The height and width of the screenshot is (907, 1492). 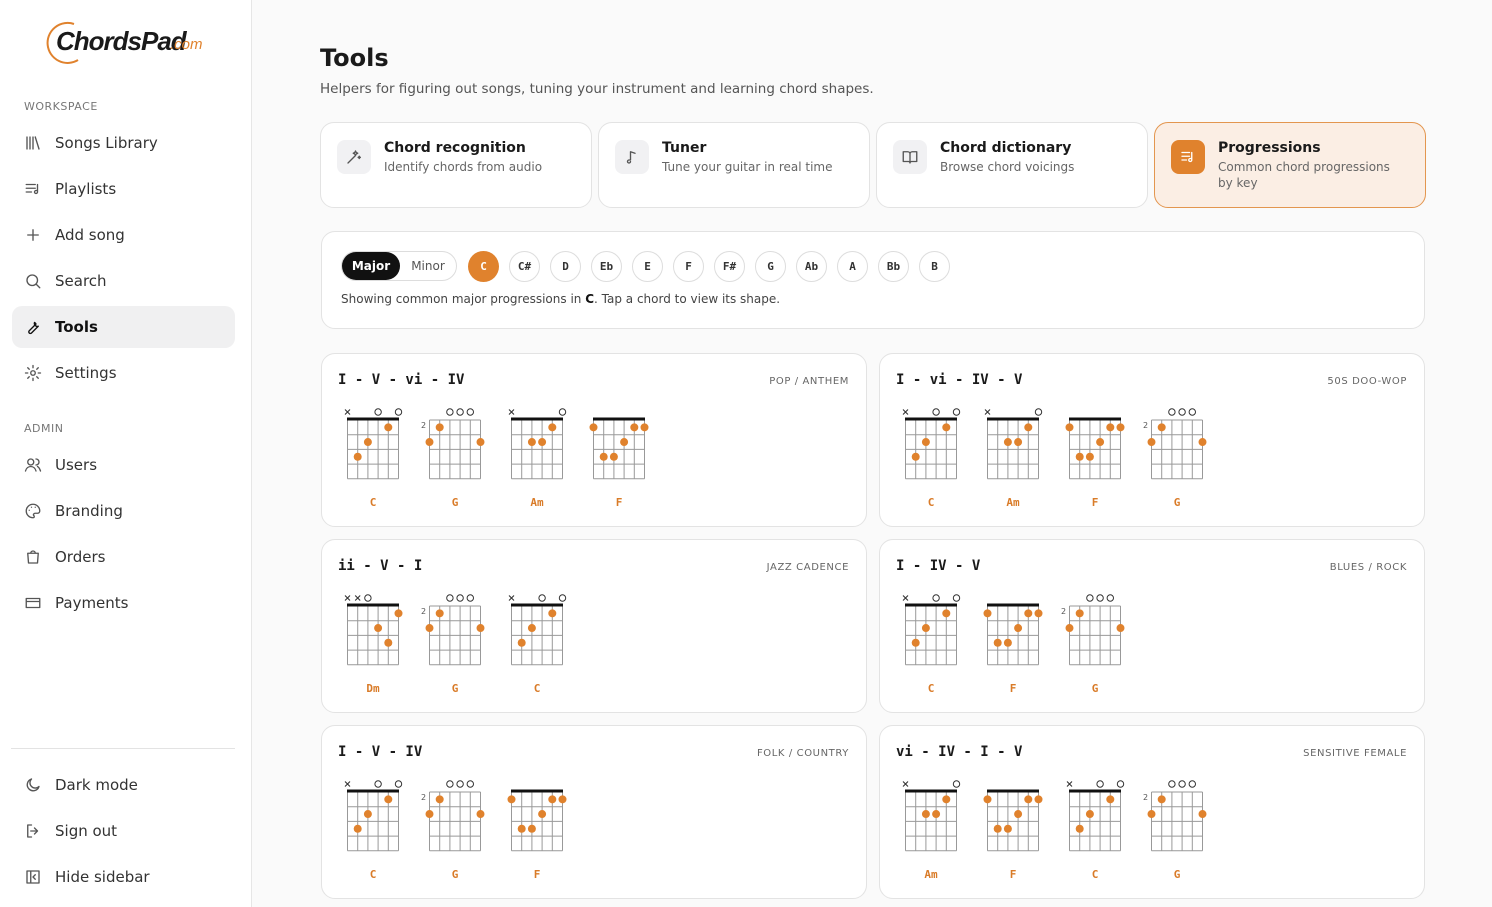 What do you see at coordinates (524, 266) in the screenshot?
I see `key-button: C#` at bounding box center [524, 266].